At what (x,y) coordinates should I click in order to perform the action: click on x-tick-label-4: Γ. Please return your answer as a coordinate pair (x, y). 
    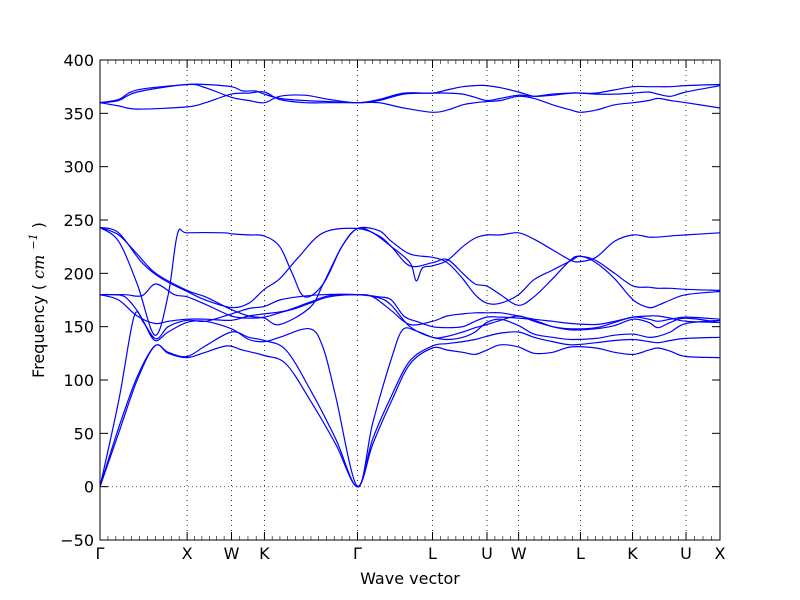
    Looking at the image, I should click on (357, 553).